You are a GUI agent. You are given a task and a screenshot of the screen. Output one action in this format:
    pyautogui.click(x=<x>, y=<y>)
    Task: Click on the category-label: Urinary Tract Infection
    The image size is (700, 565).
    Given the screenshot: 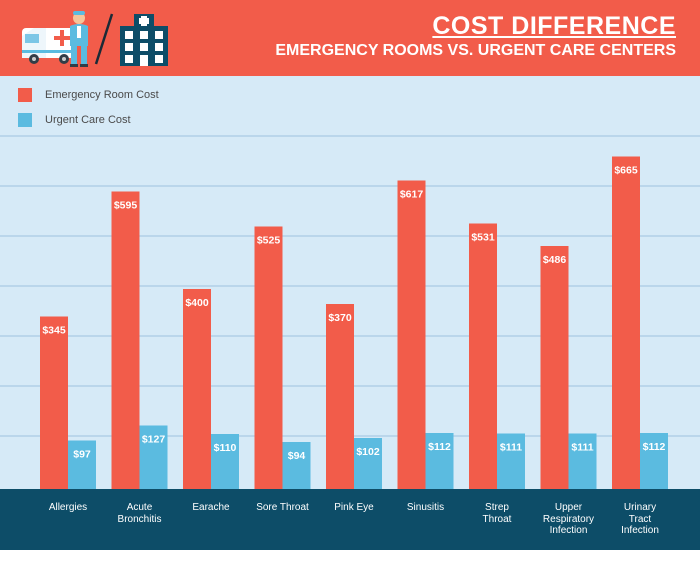 What is the action you would take?
    pyautogui.click(x=640, y=519)
    